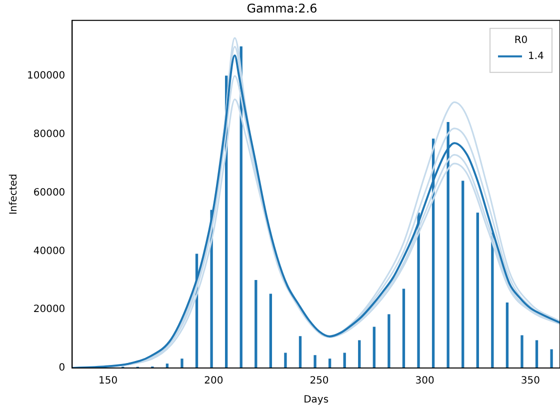 The image size is (560, 414). What do you see at coordinates (49, 310) in the screenshot?
I see `y-tick-label: 20000` at bounding box center [49, 310].